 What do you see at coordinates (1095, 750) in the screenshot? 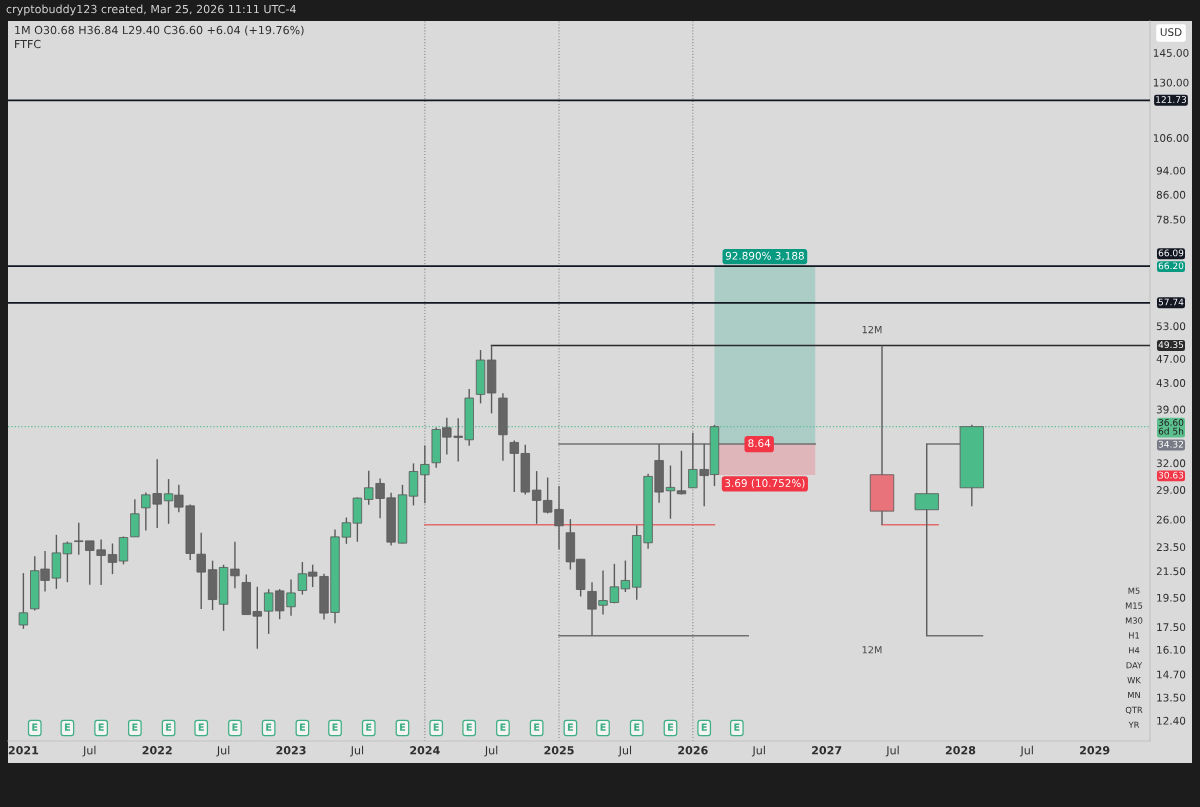
I see `x-tick-label: 2029` at bounding box center [1095, 750].